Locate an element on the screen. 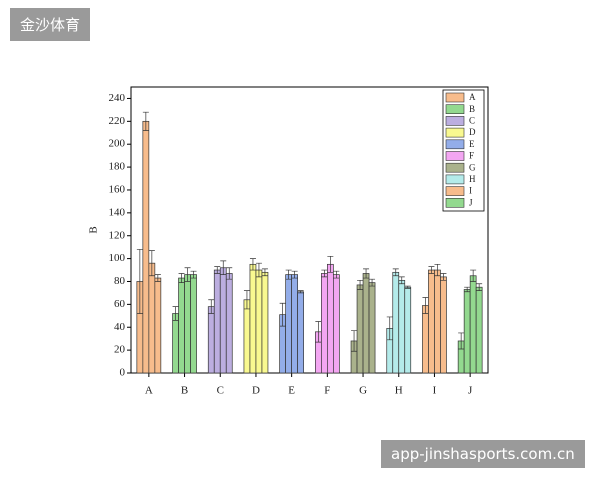 This screenshot has height=480, width=600. legend-label: G is located at coordinates (472, 167).